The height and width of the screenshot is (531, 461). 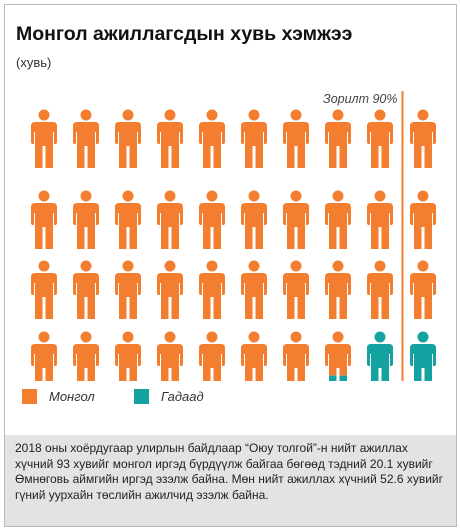 I want to click on legend-item-mongol: Монгол, so click(x=58, y=396).